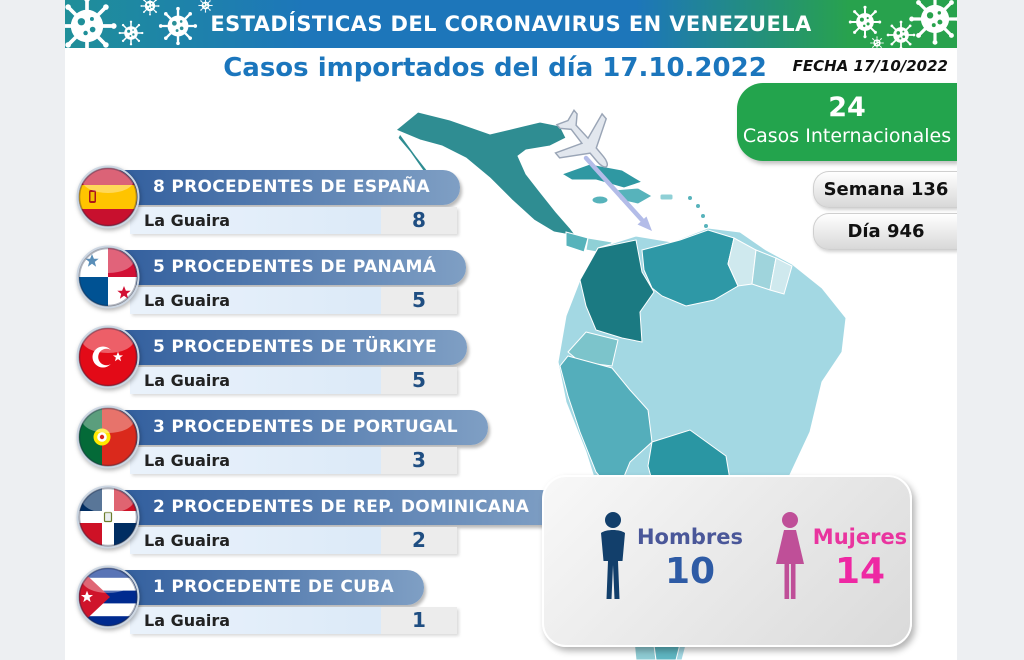 The height and width of the screenshot is (660, 1024). Describe the element at coordinates (617, 193) in the screenshot. I see `route-arrow-icon` at that location.